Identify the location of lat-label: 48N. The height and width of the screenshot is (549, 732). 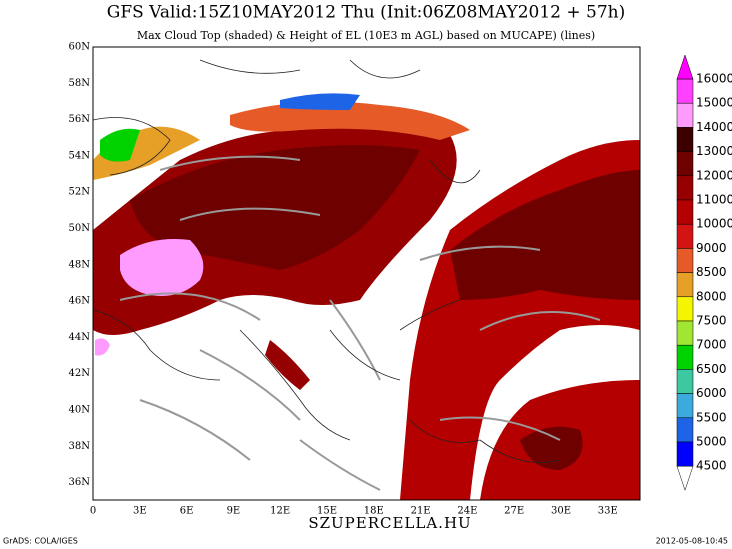
(80, 264).